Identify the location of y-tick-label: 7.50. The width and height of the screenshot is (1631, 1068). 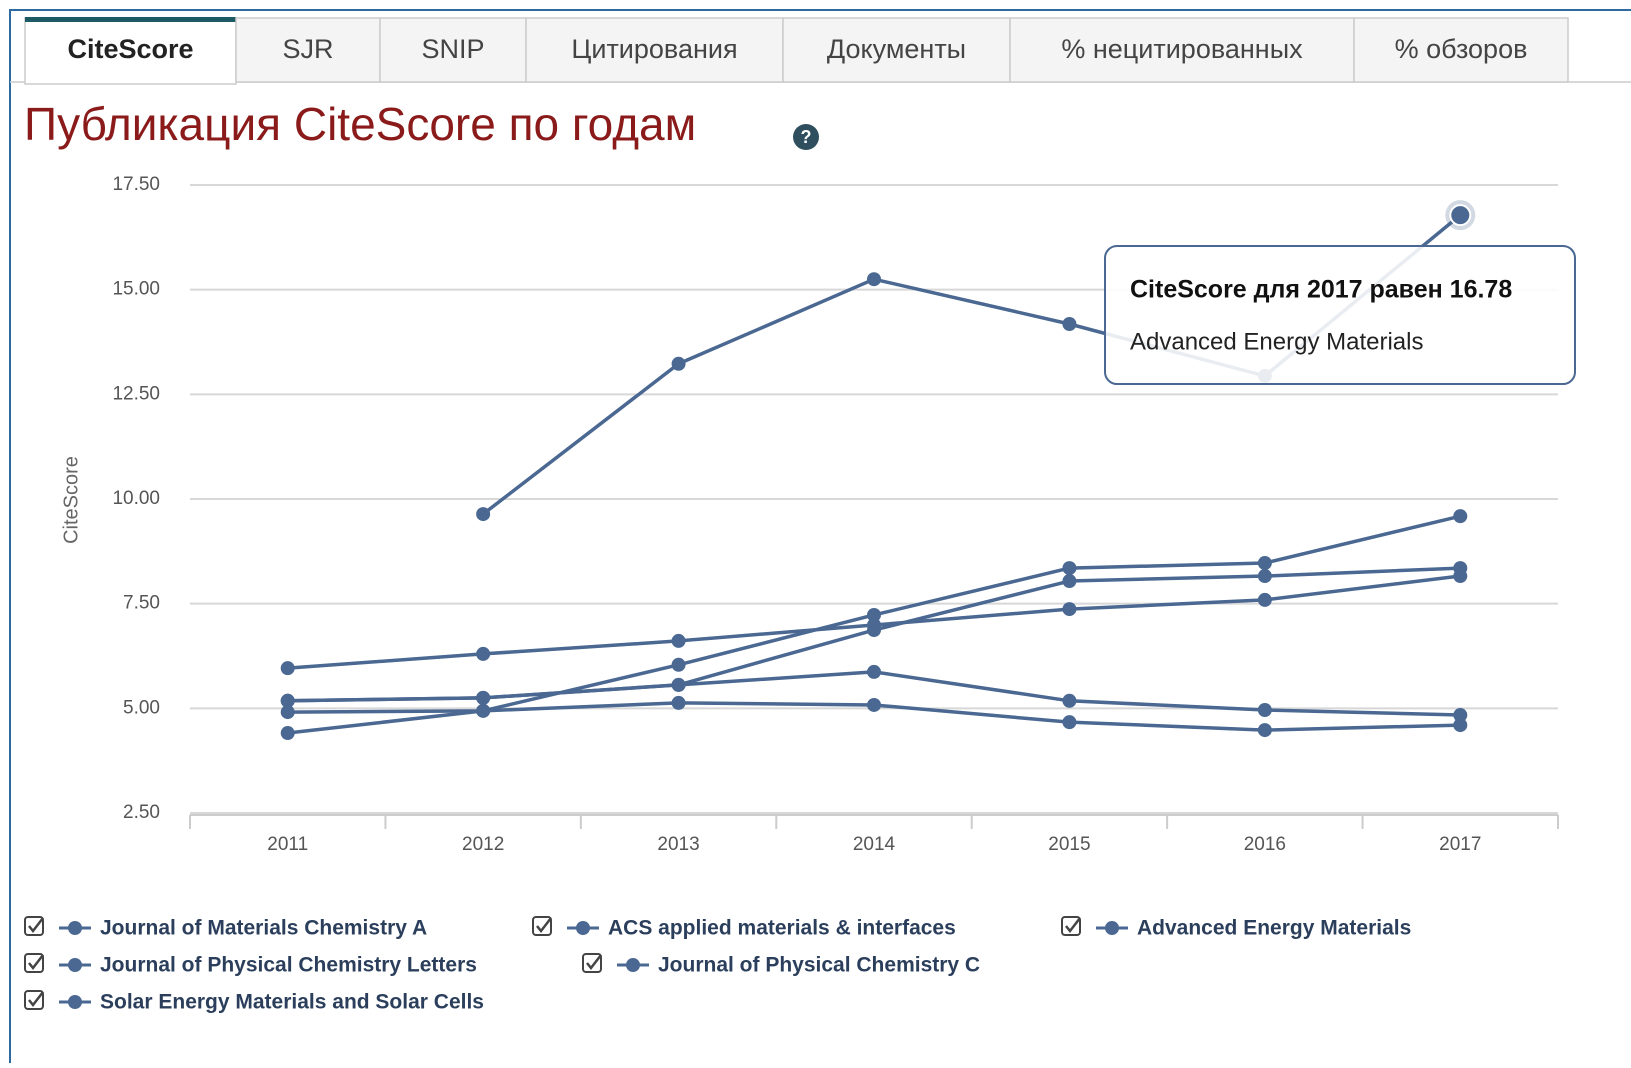
(141, 603).